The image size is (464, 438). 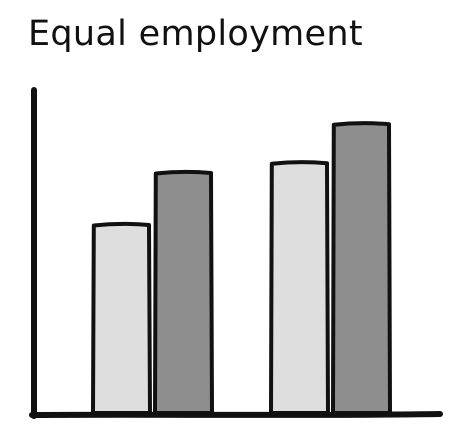 What do you see at coordinates (34, 253) in the screenshot?
I see `y-axis` at bounding box center [34, 253].